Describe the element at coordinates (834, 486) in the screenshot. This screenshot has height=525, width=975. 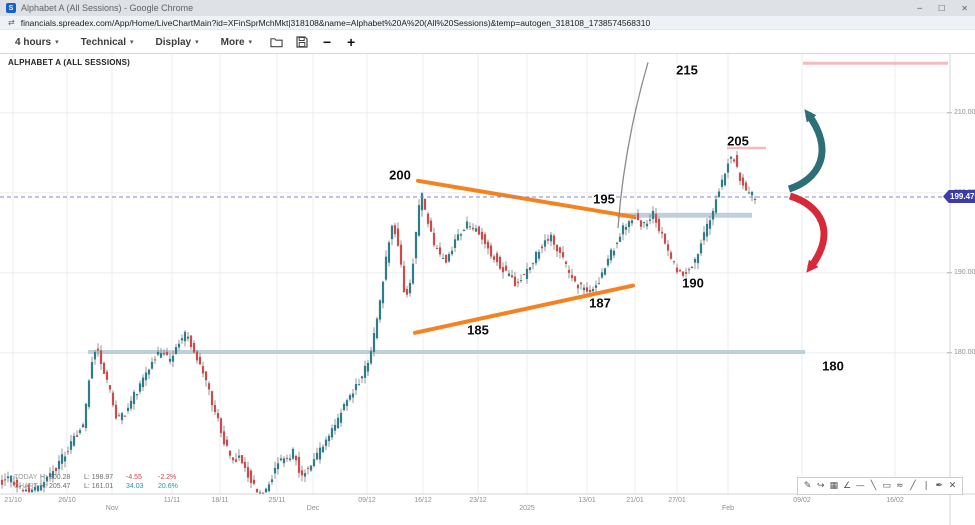
I see `grid-tool-icon: ▦` at that location.